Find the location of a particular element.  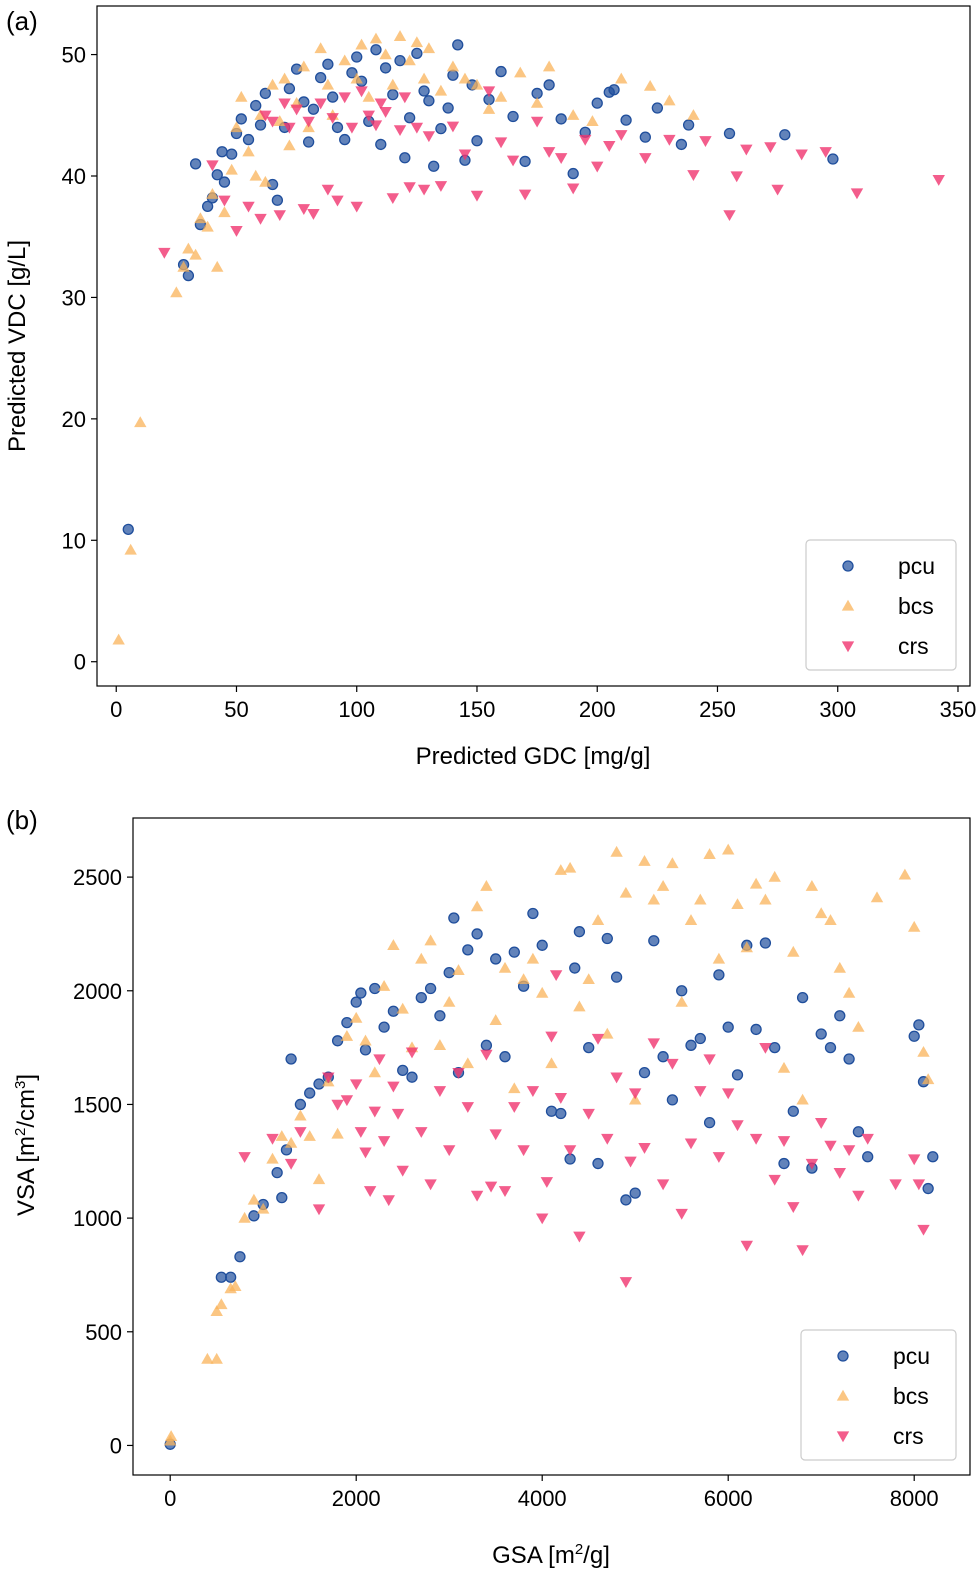

x-tick-label: 4000 is located at coordinates (542, 1498).